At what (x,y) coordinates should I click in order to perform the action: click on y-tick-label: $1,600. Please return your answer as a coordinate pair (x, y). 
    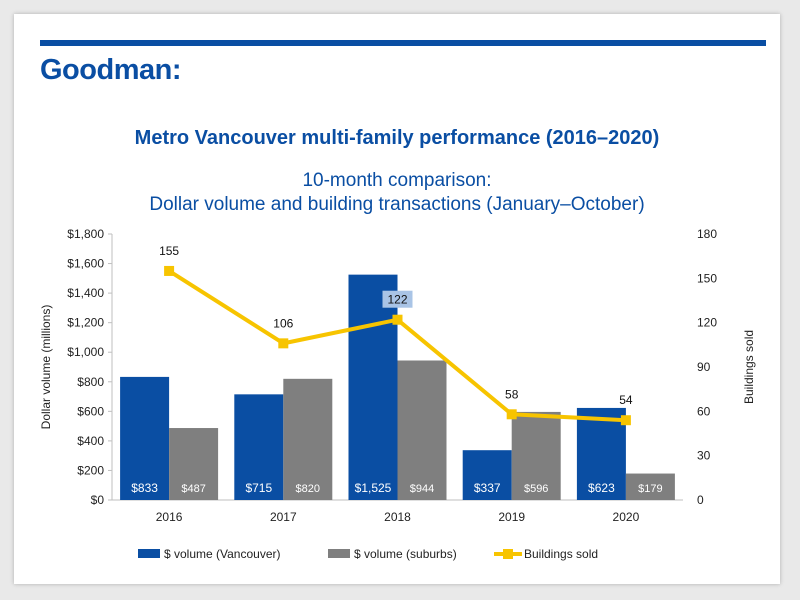
    Looking at the image, I should click on (85, 264).